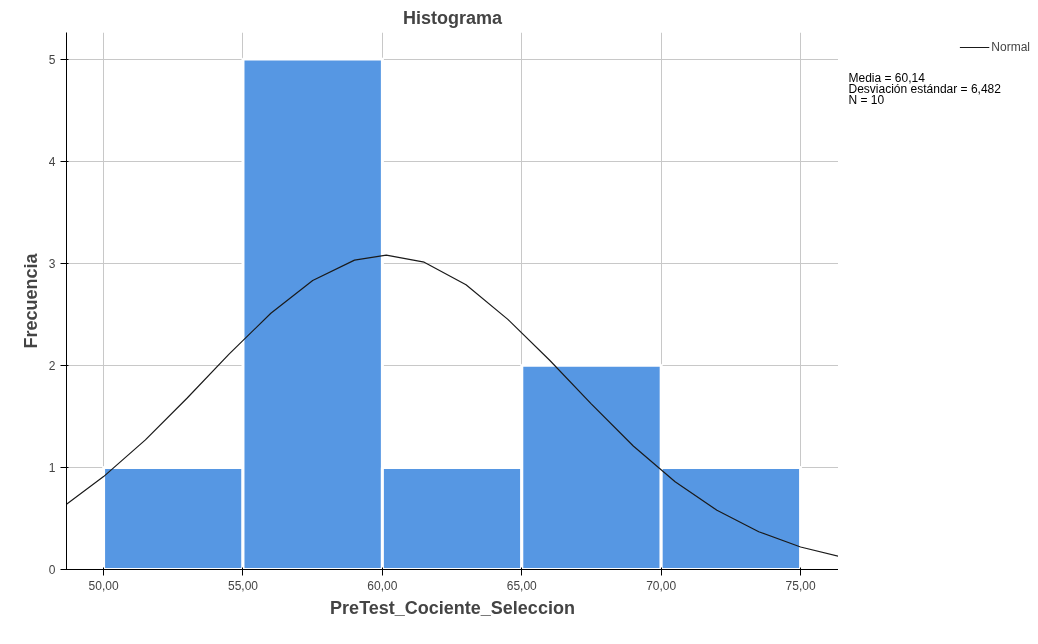 The image size is (1038, 644). Describe the element at coordinates (52, 467) in the screenshot. I see `y-tick-label: 1` at that location.